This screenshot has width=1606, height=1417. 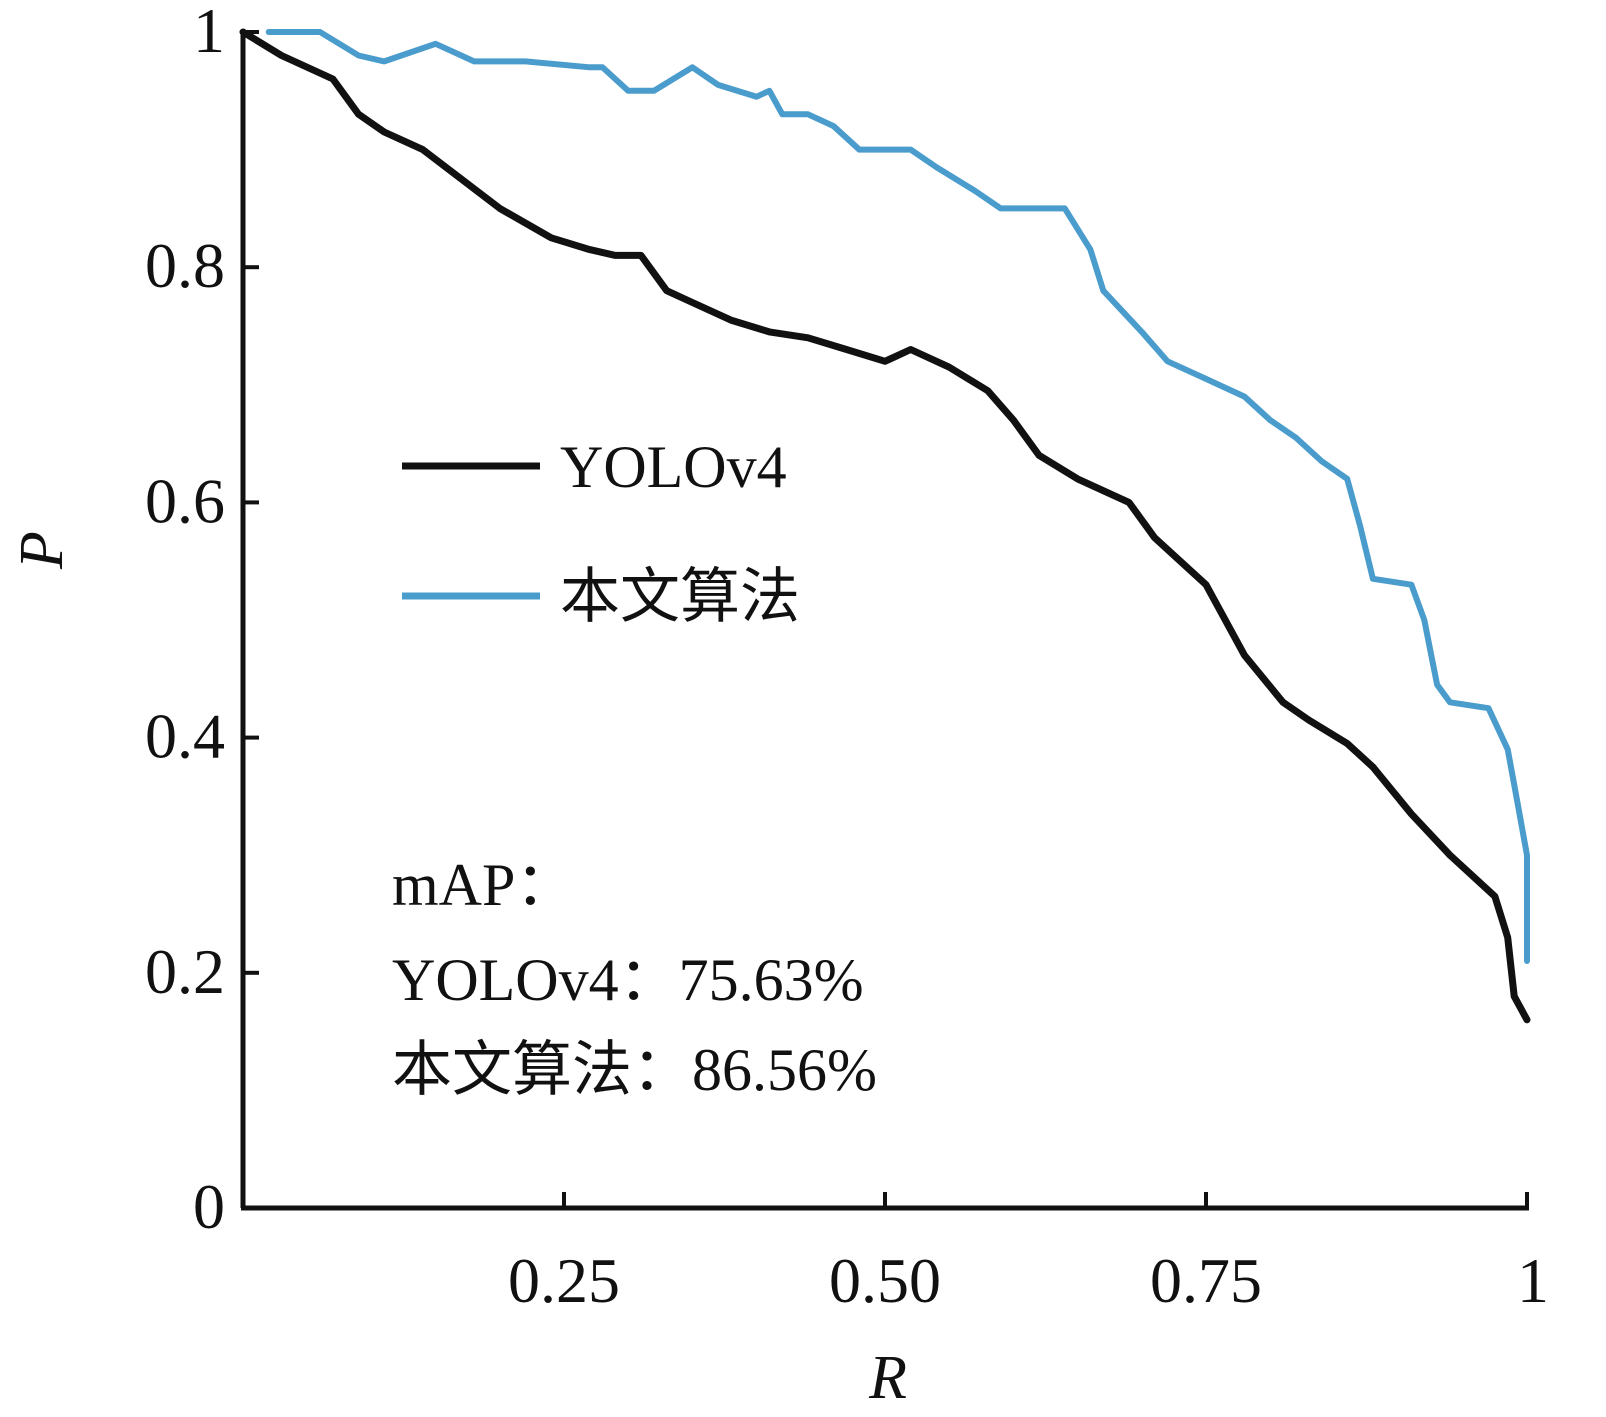 I want to click on y-axis-title: P, so click(x=42, y=550).